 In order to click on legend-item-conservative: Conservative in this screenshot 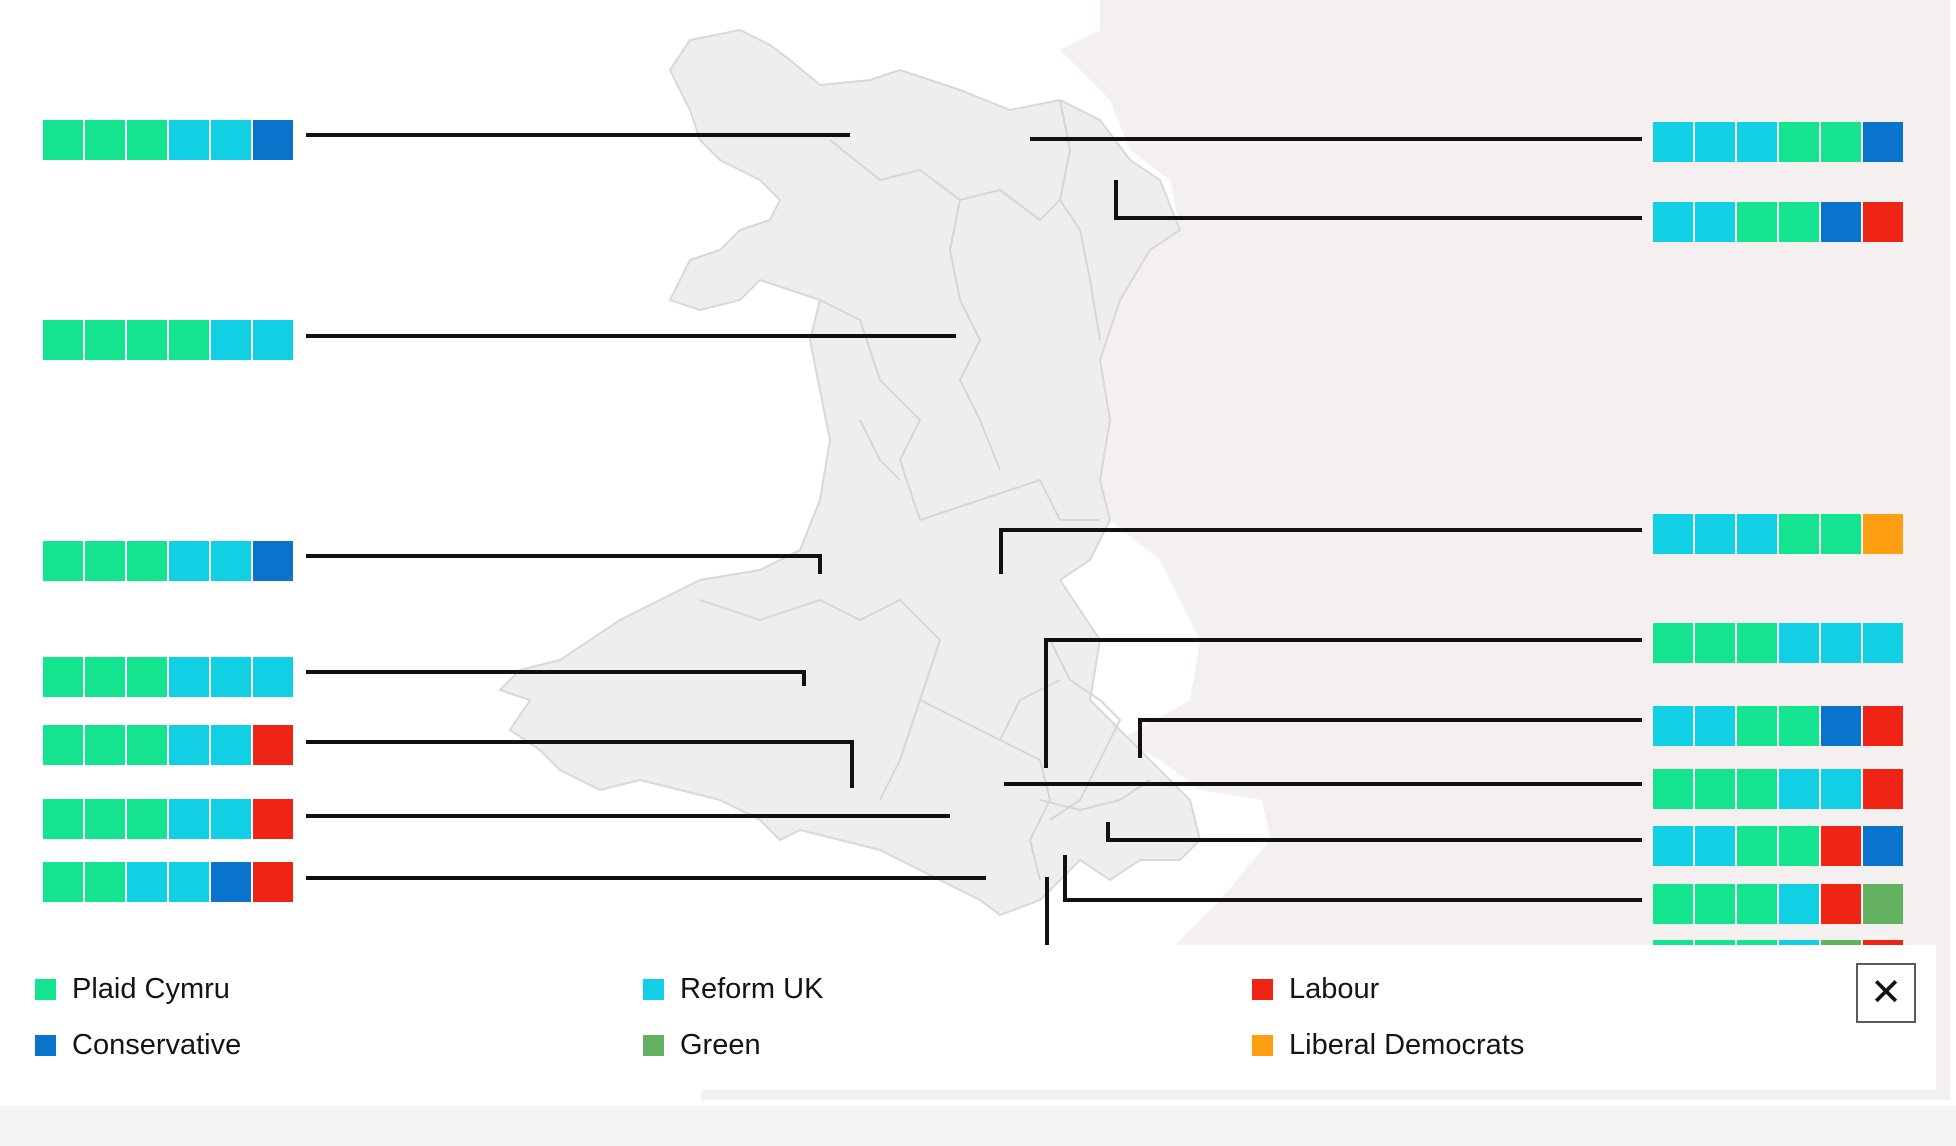, I will do `click(138, 1045)`.